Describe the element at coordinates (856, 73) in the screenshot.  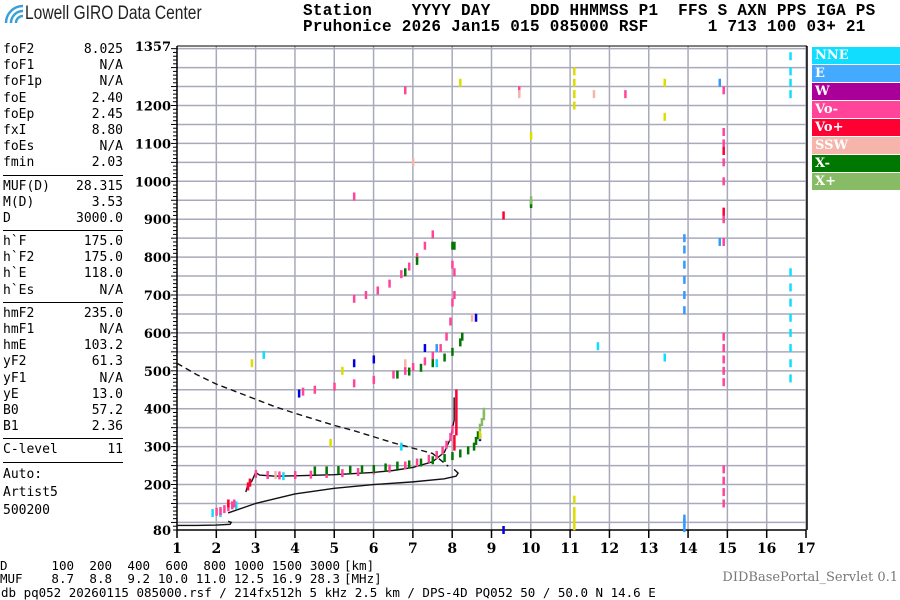
I see `legend-item-e: E` at that location.